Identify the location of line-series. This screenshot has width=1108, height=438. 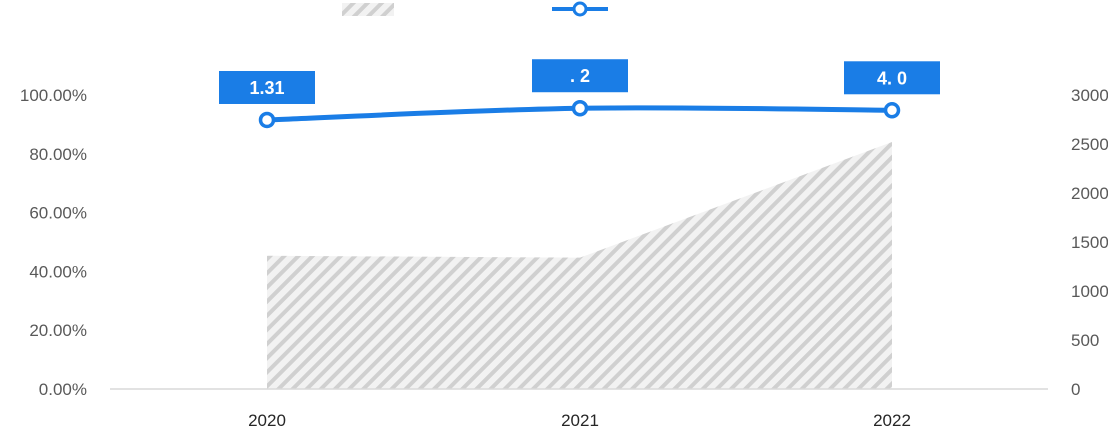
(579, 114).